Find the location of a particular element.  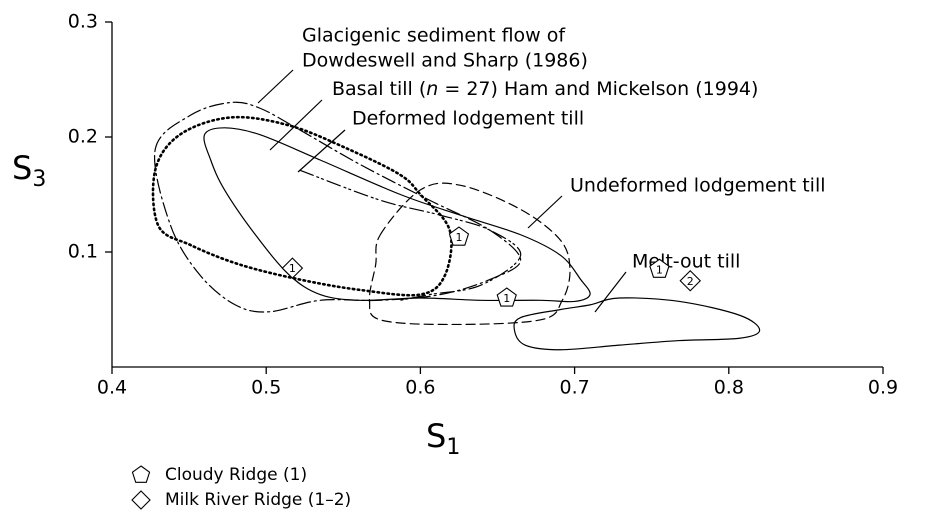

x-tick-label: 0.4 is located at coordinates (112, 388).